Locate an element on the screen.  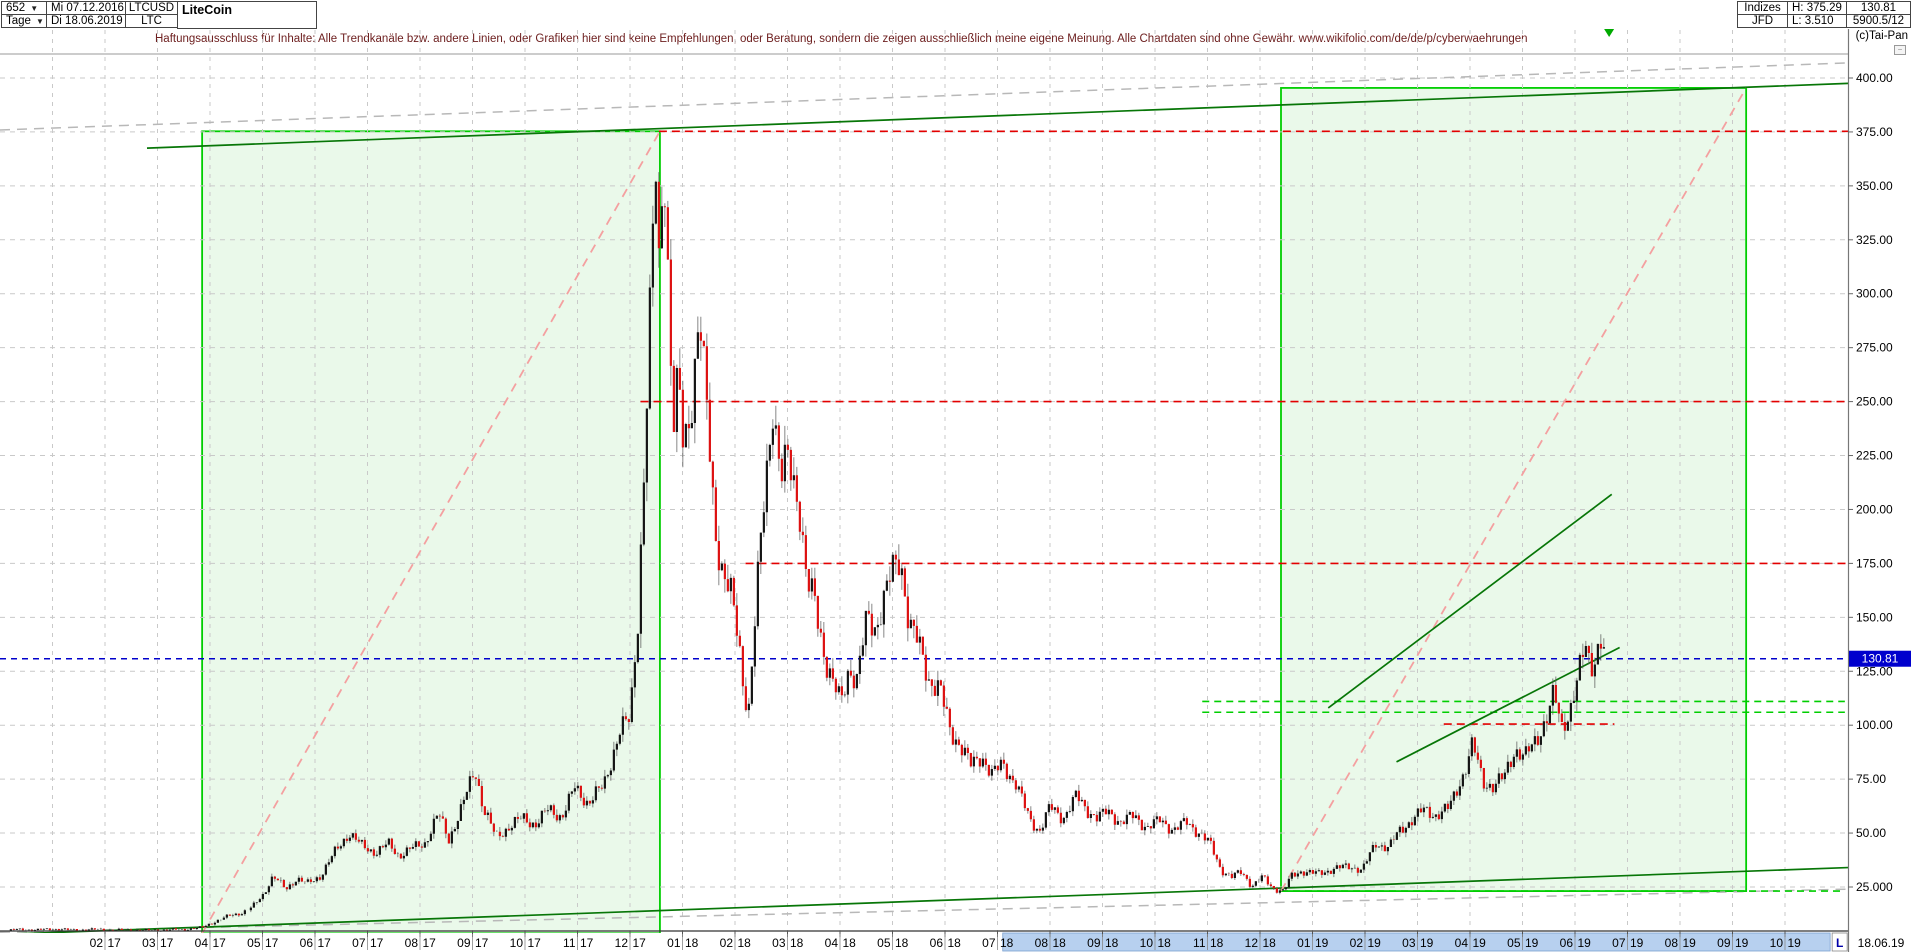
symbol-field: LTCUSD is located at coordinates (151, 8).